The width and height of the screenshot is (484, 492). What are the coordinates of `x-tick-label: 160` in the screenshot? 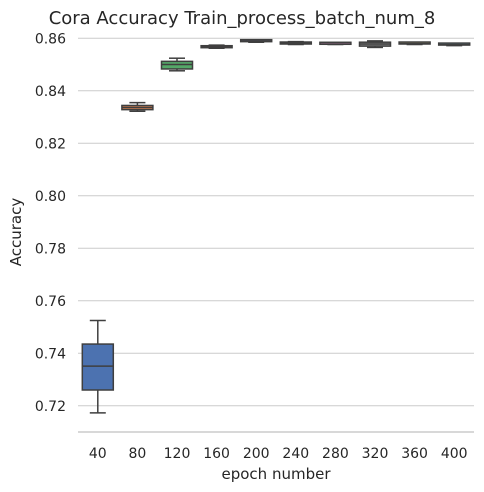 It's located at (216, 454).